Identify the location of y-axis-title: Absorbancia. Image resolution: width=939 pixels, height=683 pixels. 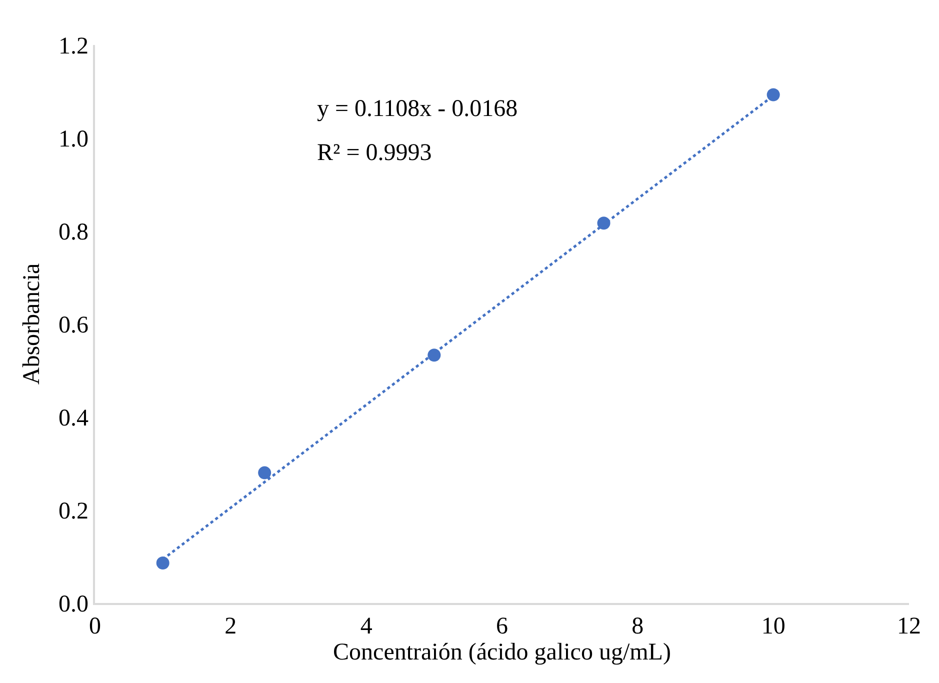
(32, 324).